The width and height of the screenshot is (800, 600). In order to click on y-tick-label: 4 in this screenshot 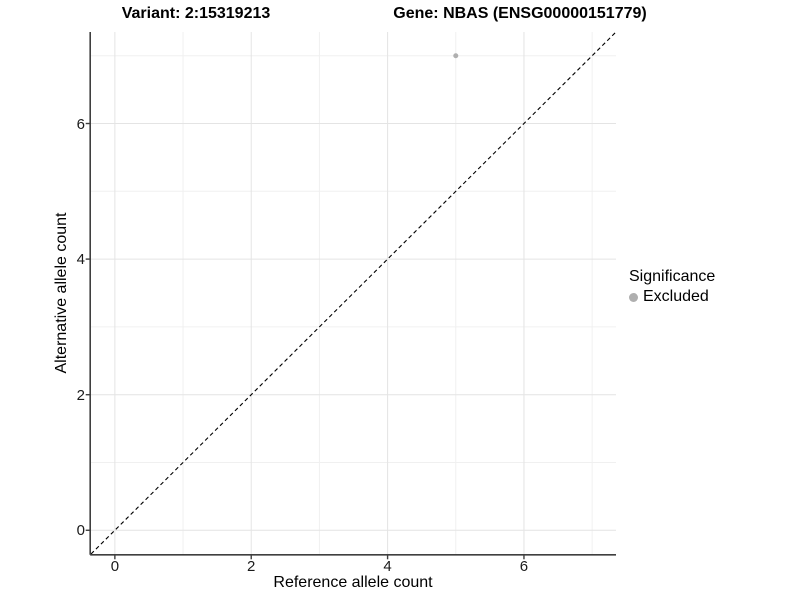, I will do `click(80, 260)`.